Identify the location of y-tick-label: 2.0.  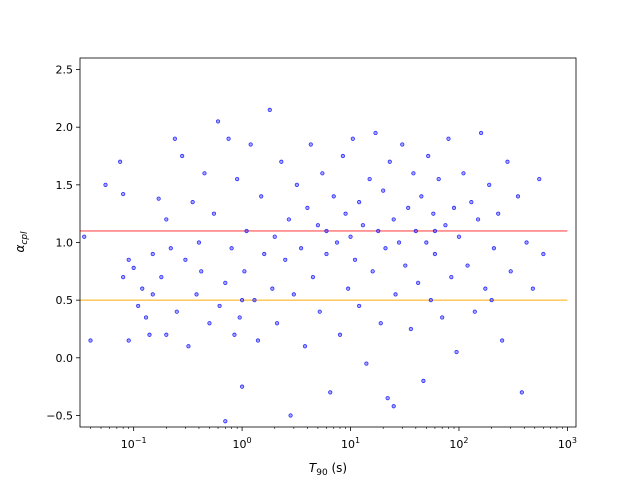
(65, 127).